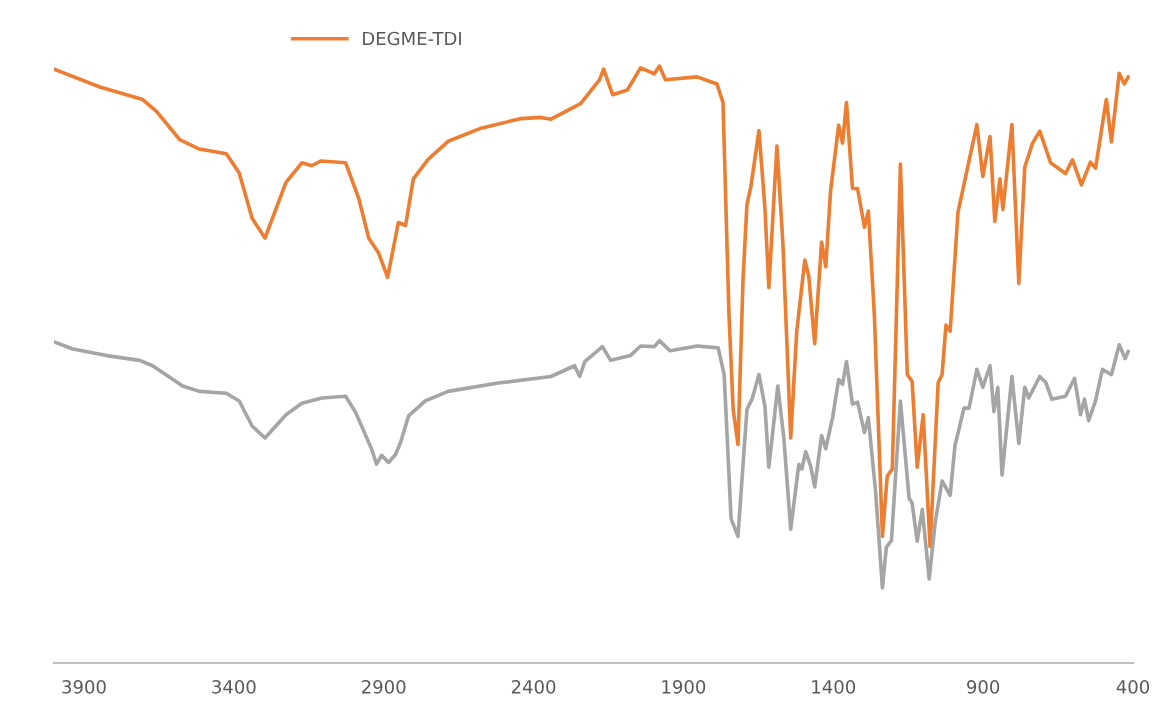  What do you see at coordinates (84, 686) in the screenshot?
I see `x-tick-label: 3900` at bounding box center [84, 686].